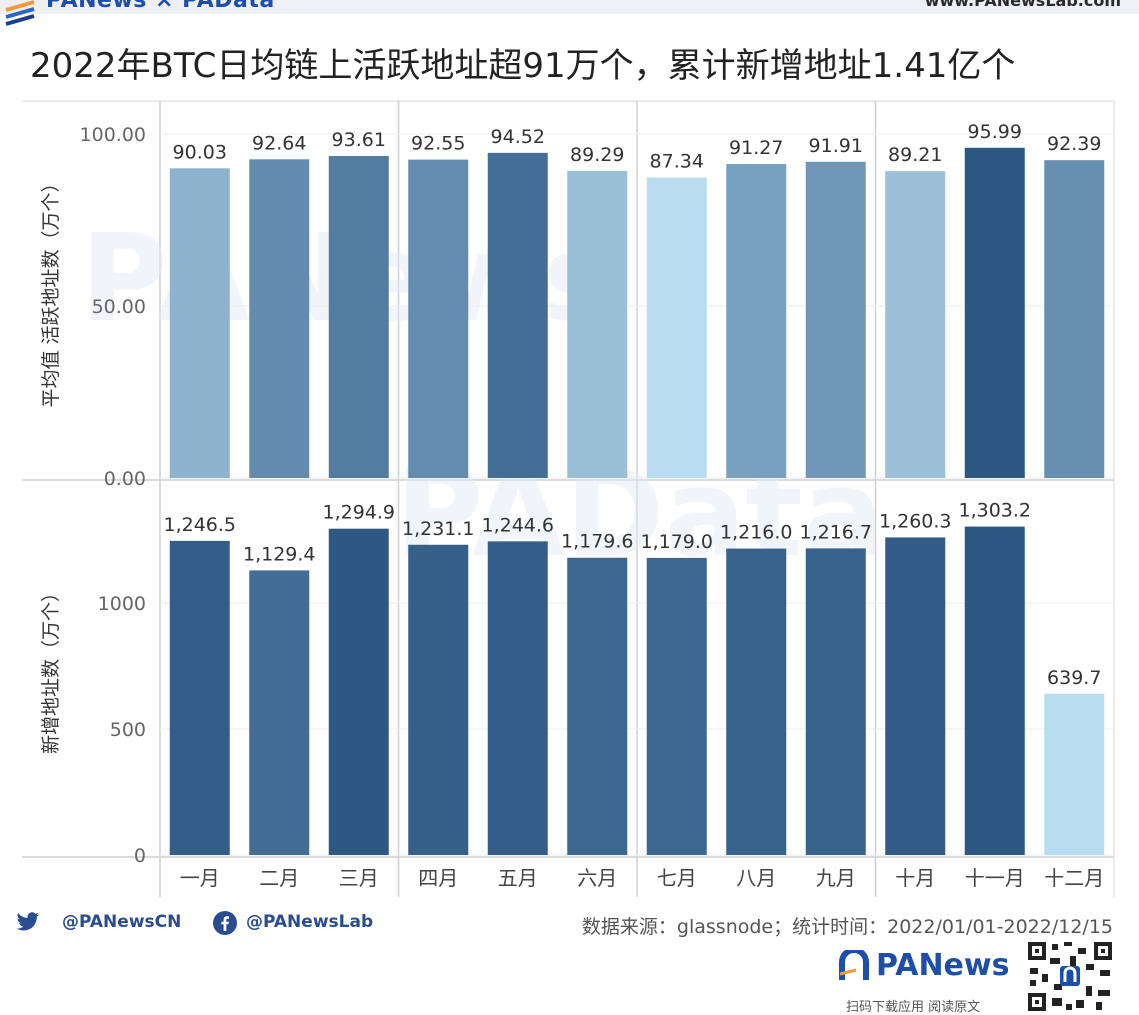  I want to click on x-tick-label: 十二月, so click(1074, 878).